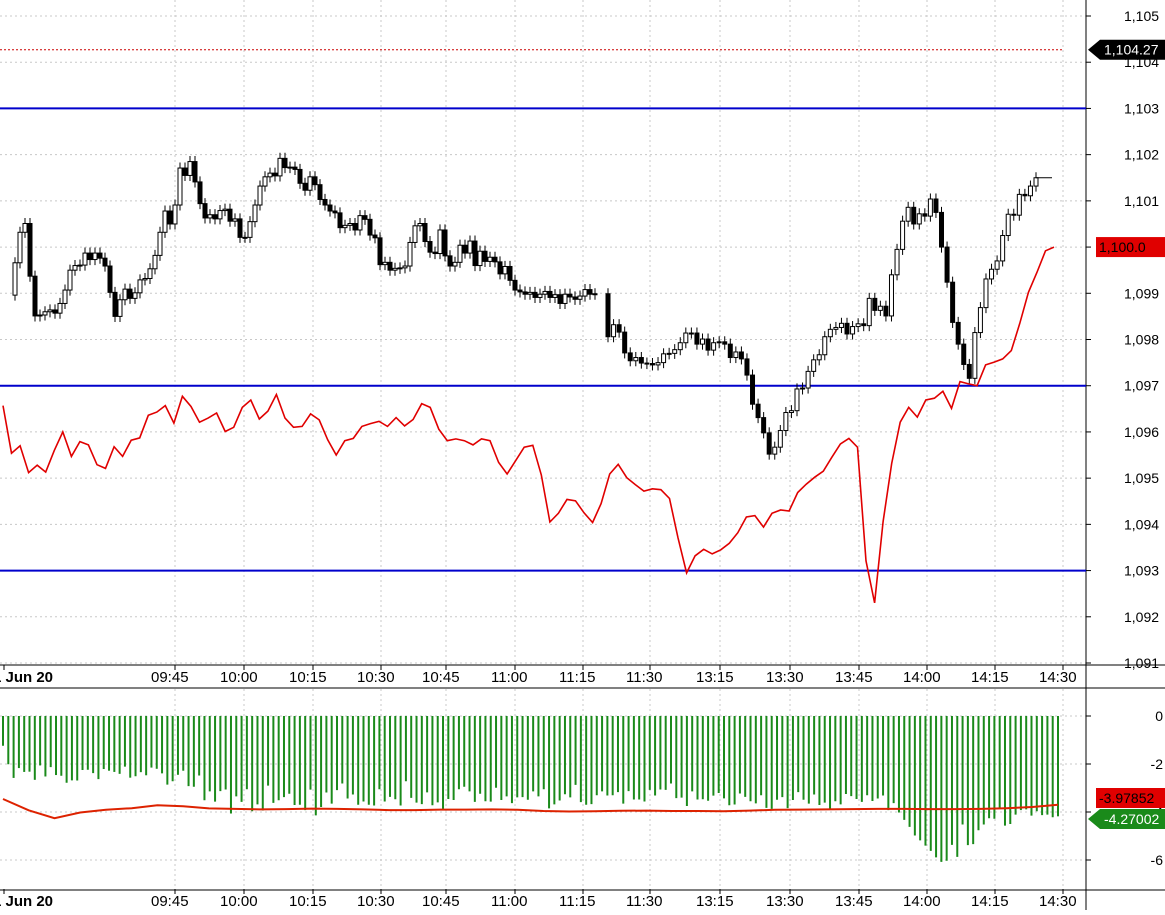 The width and height of the screenshot is (1165, 915). I want to click on price-axis-tick-label: 1,096, so click(1141, 432).